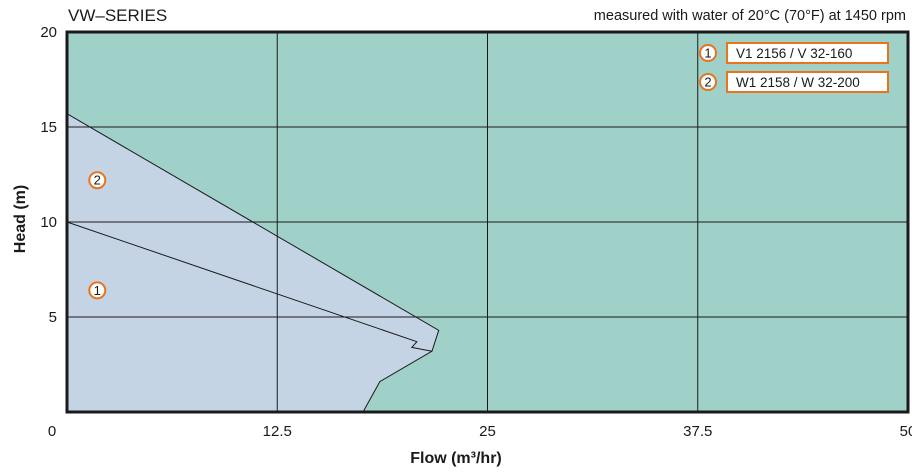  Describe the element at coordinates (249, 286) in the screenshot. I see `series-1-curve` at that location.